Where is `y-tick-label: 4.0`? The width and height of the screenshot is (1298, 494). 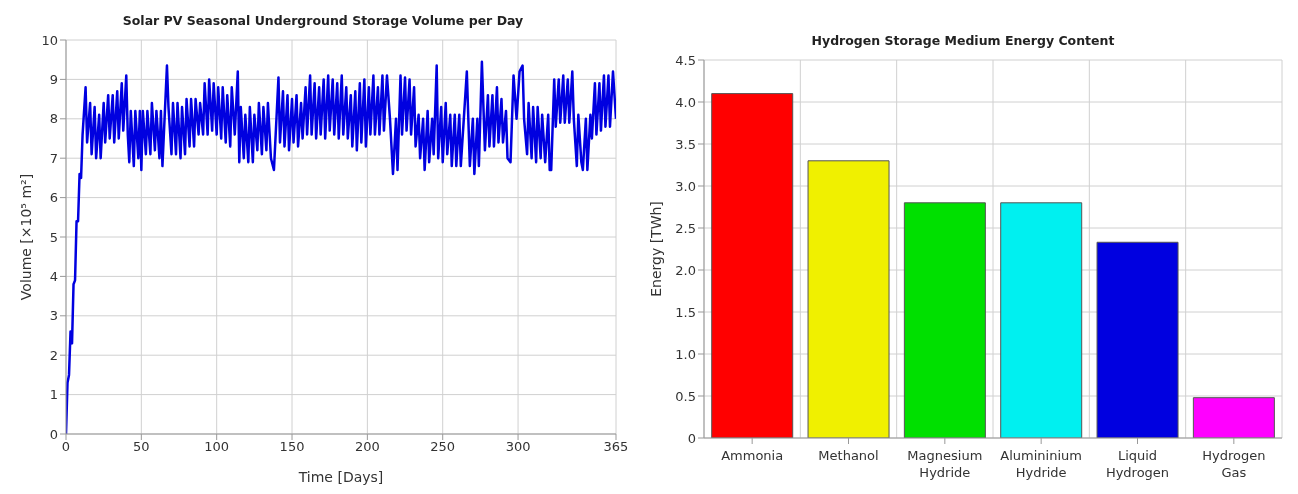 y-tick-label: 4.0 is located at coordinates (685, 102).